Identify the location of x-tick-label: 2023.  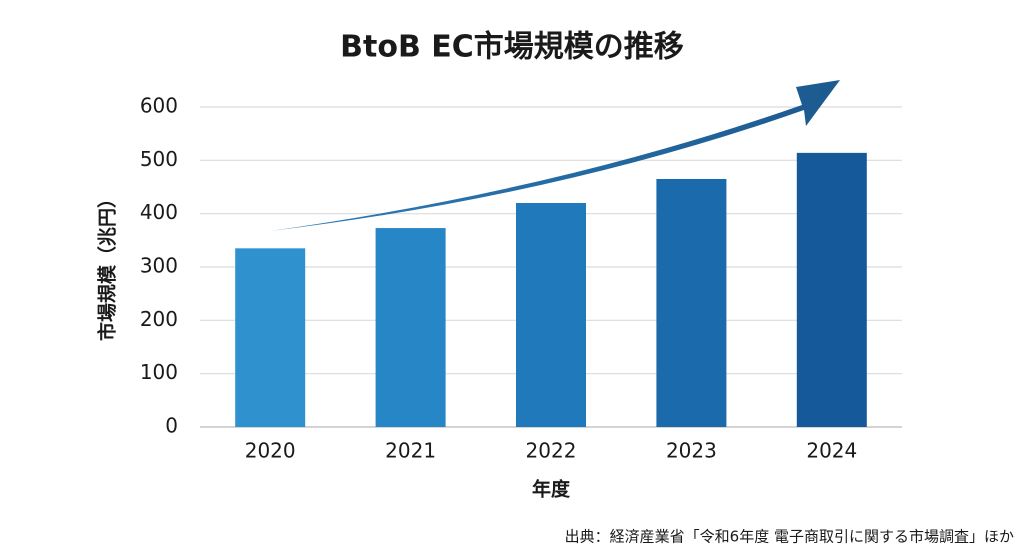
(691, 451).